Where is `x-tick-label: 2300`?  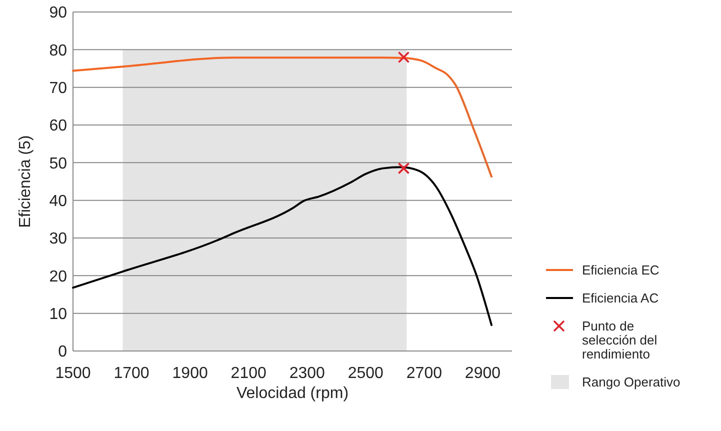 x-tick-label: 2300 is located at coordinates (307, 373).